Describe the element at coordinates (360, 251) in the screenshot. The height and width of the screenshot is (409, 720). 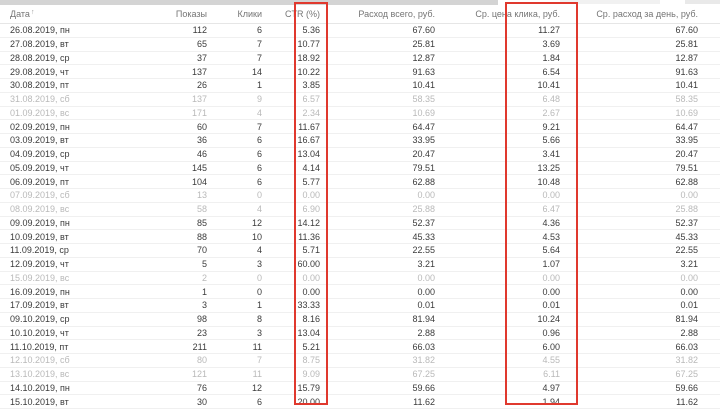
I see `table-row: 11.09.2019, ср 70 4 5.71 22.55 5.64 22.55` at that location.